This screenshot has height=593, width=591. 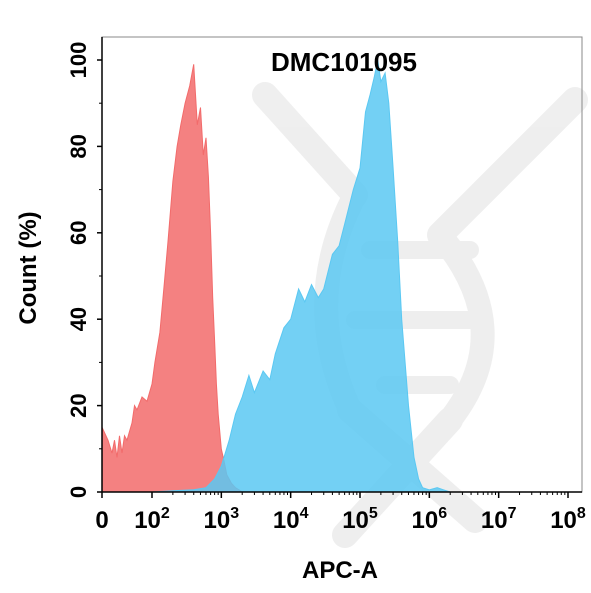 I want to click on y-tick-label: 80, so click(x=78, y=146).